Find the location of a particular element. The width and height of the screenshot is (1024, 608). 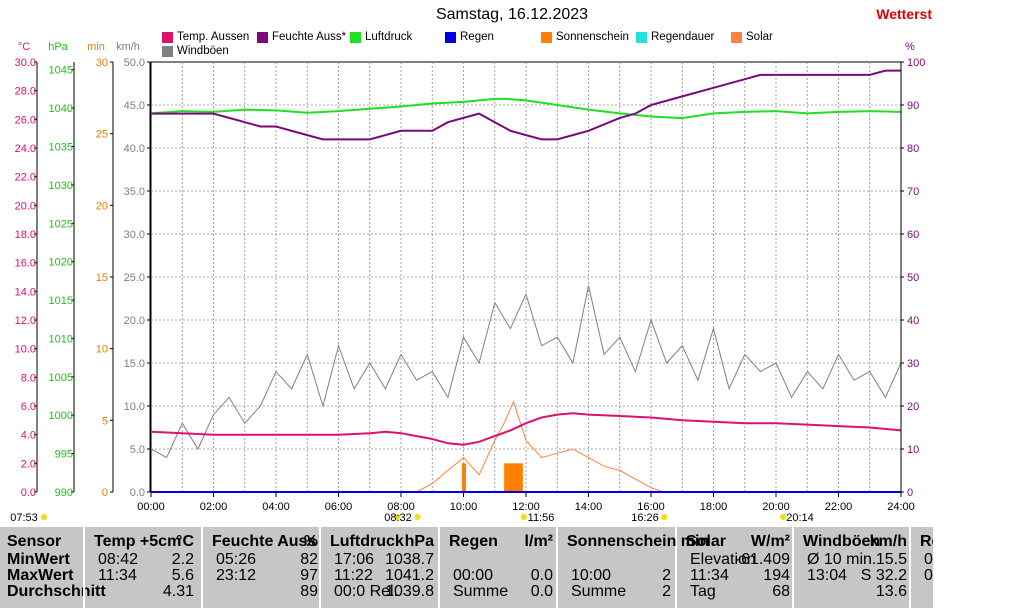

y-tick-label-wind: 0.0 is located at coordinates (137, 493).